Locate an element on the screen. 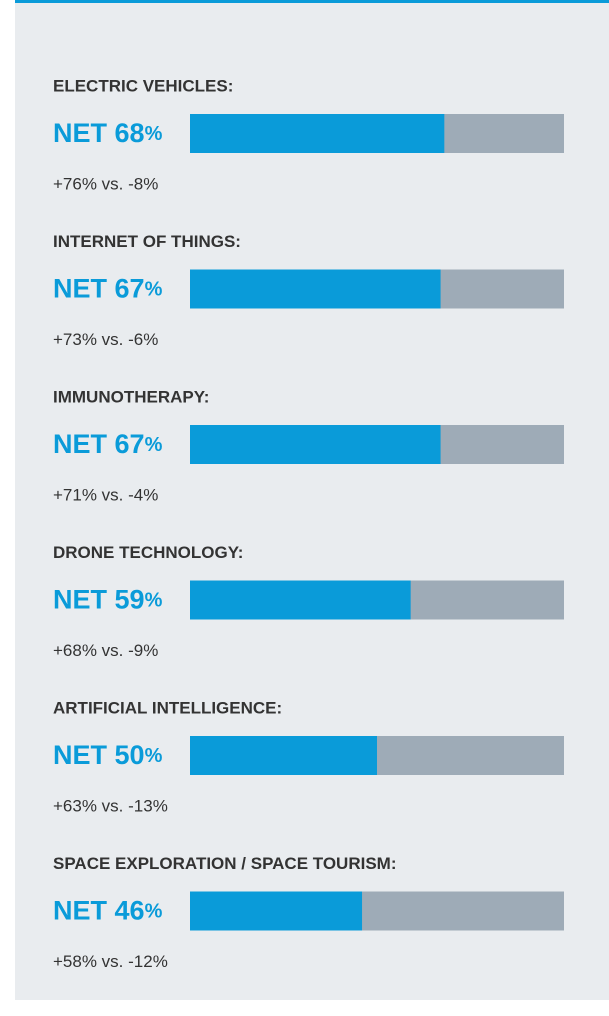 The image size is (609, 1016). category-label: INTERNET OF THINGS: is located at coordinates (147, 241).